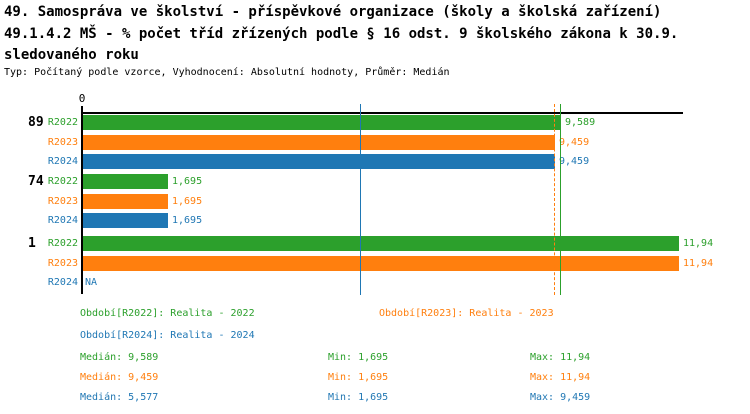  Describe the element at coordinates (560, 397) in the screenshot. I see `stat-max: Max: 9,459` at that location.